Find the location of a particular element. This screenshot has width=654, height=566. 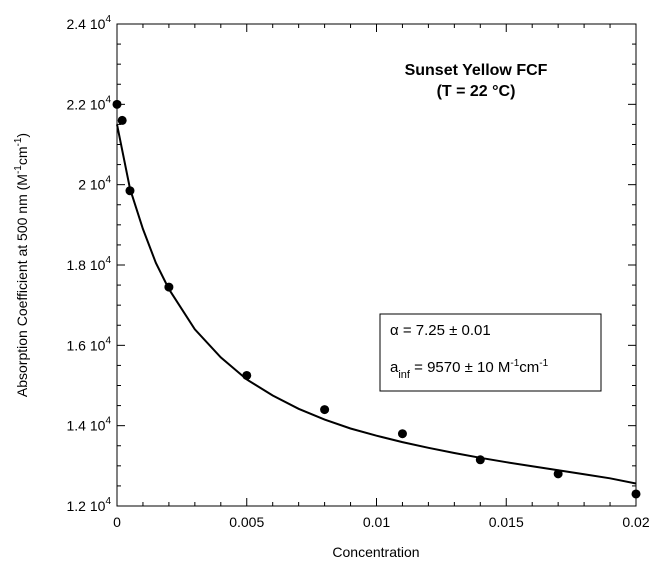

x-axis-label: Concentration is located at coordinates (375, 552).